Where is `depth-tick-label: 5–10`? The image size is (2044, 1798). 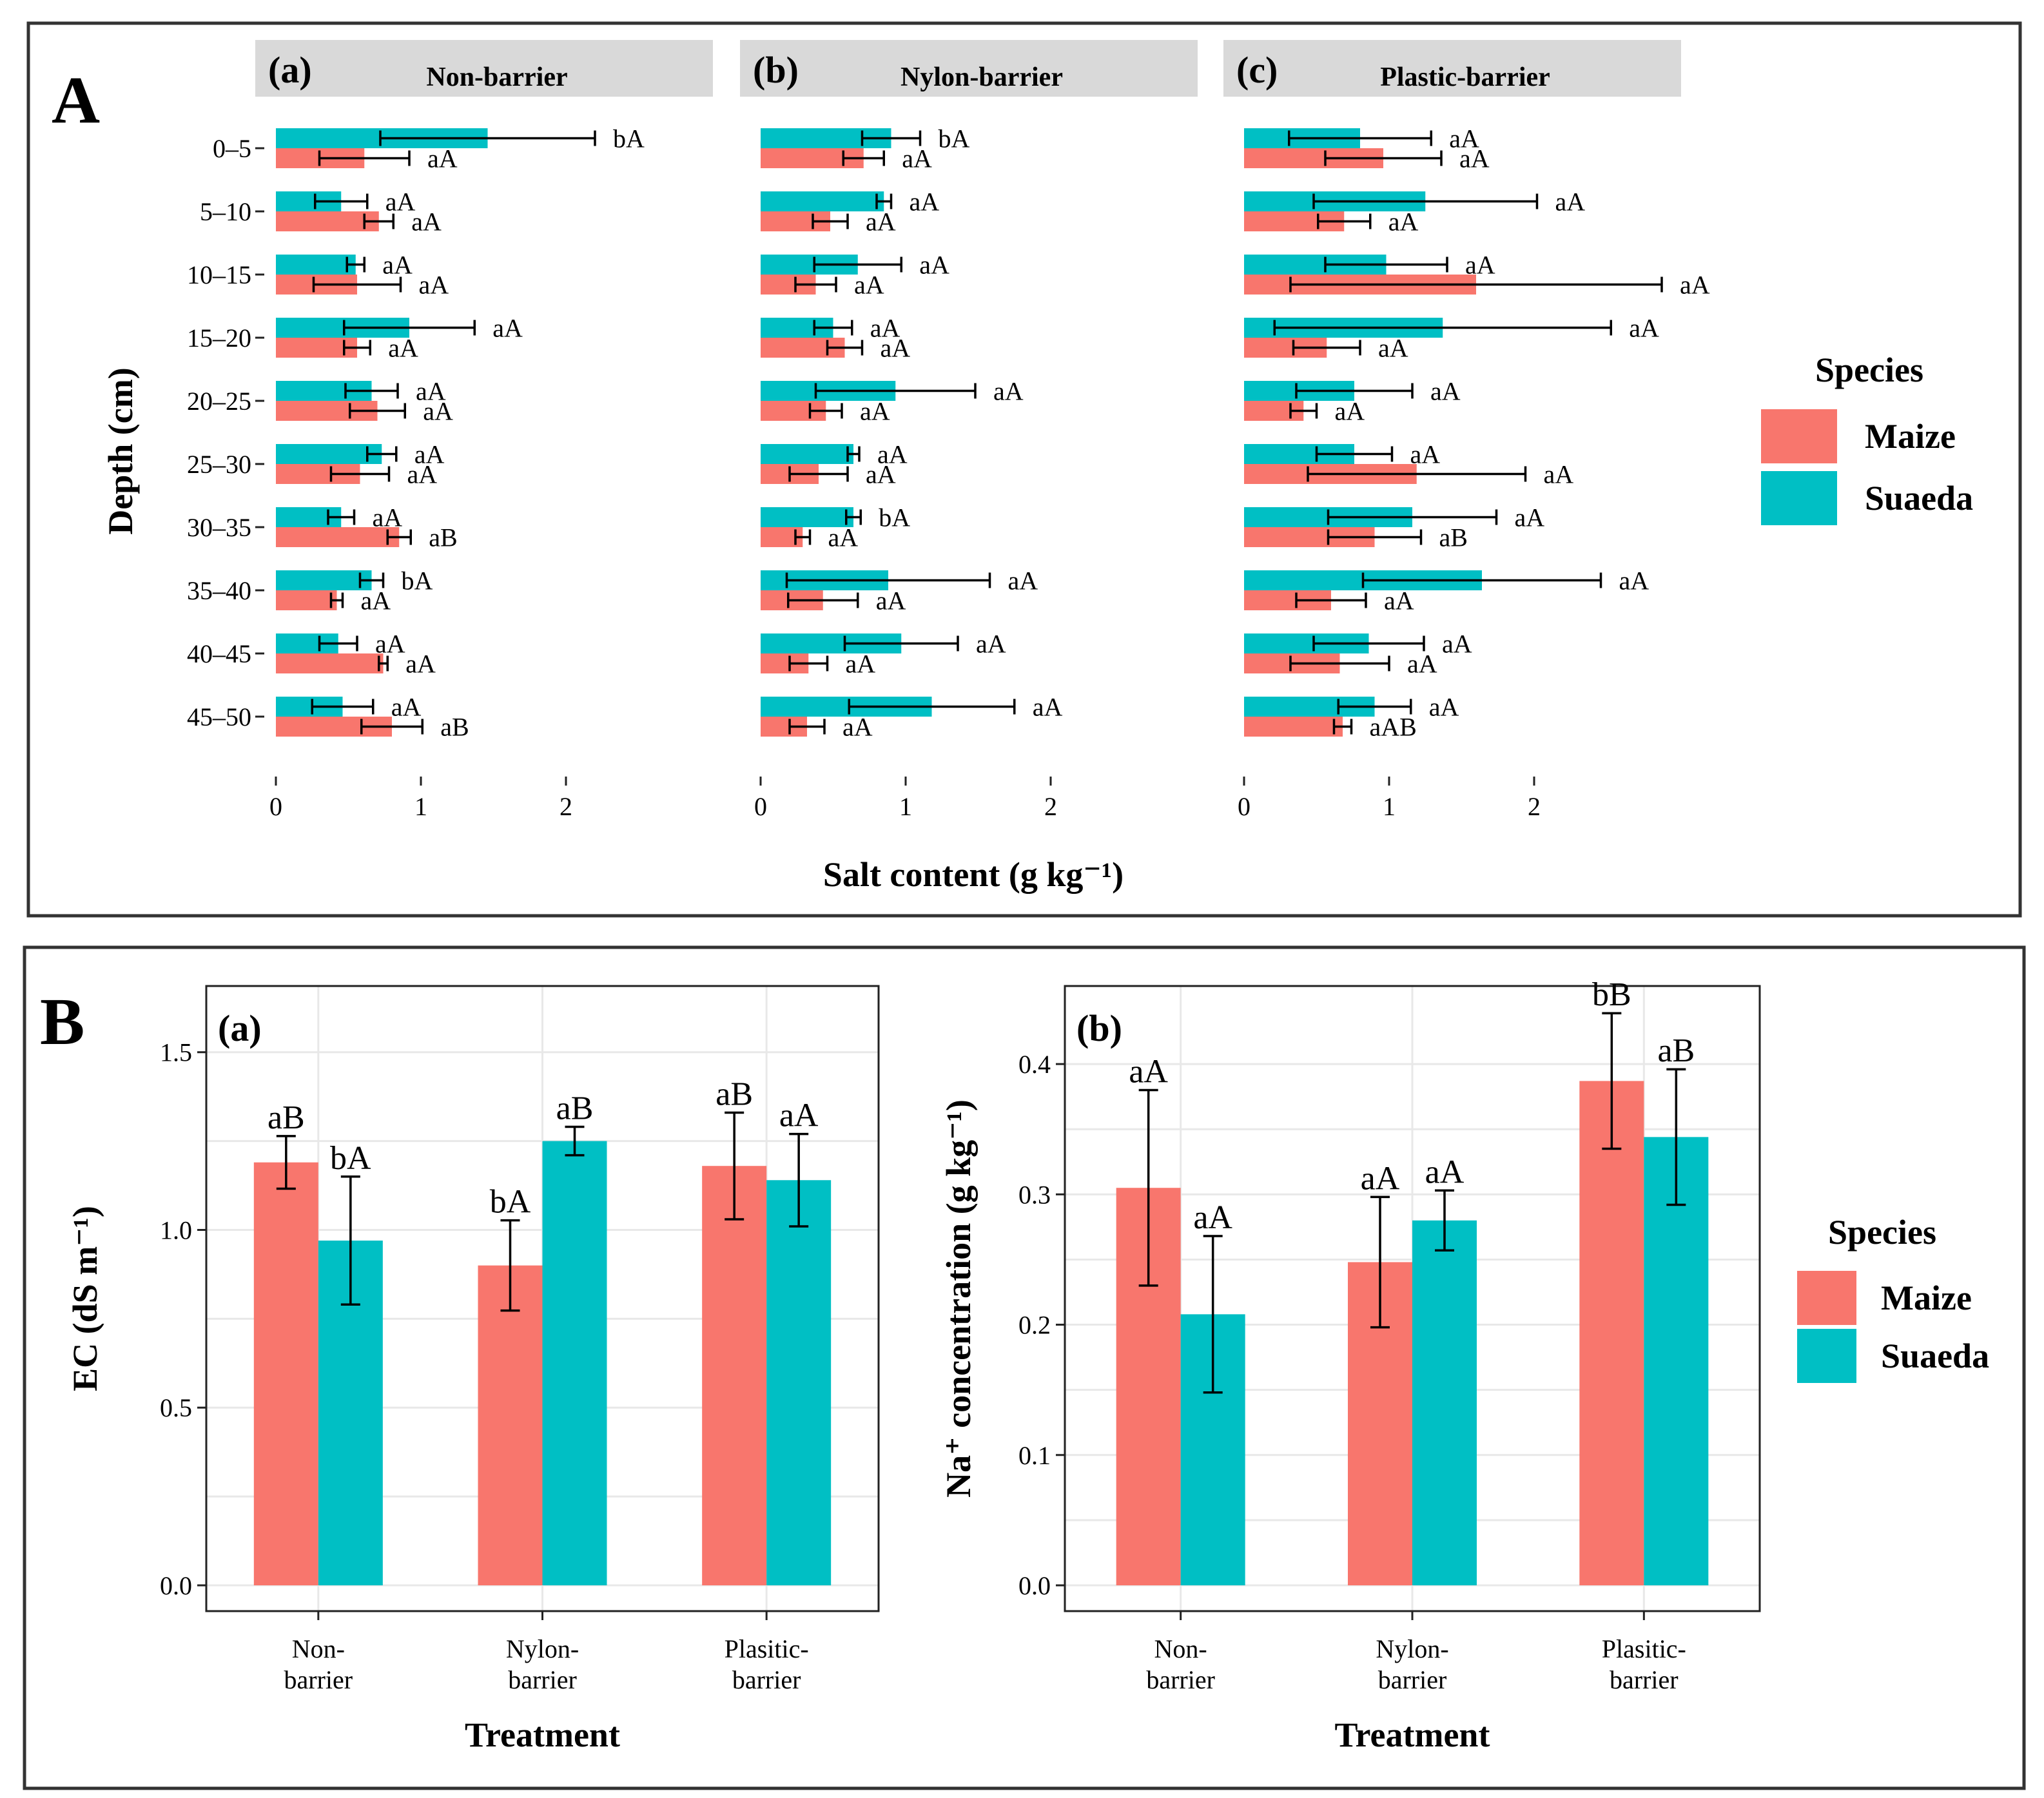 depth-tick-label: 5–10 is located at coordinates (225, 211).